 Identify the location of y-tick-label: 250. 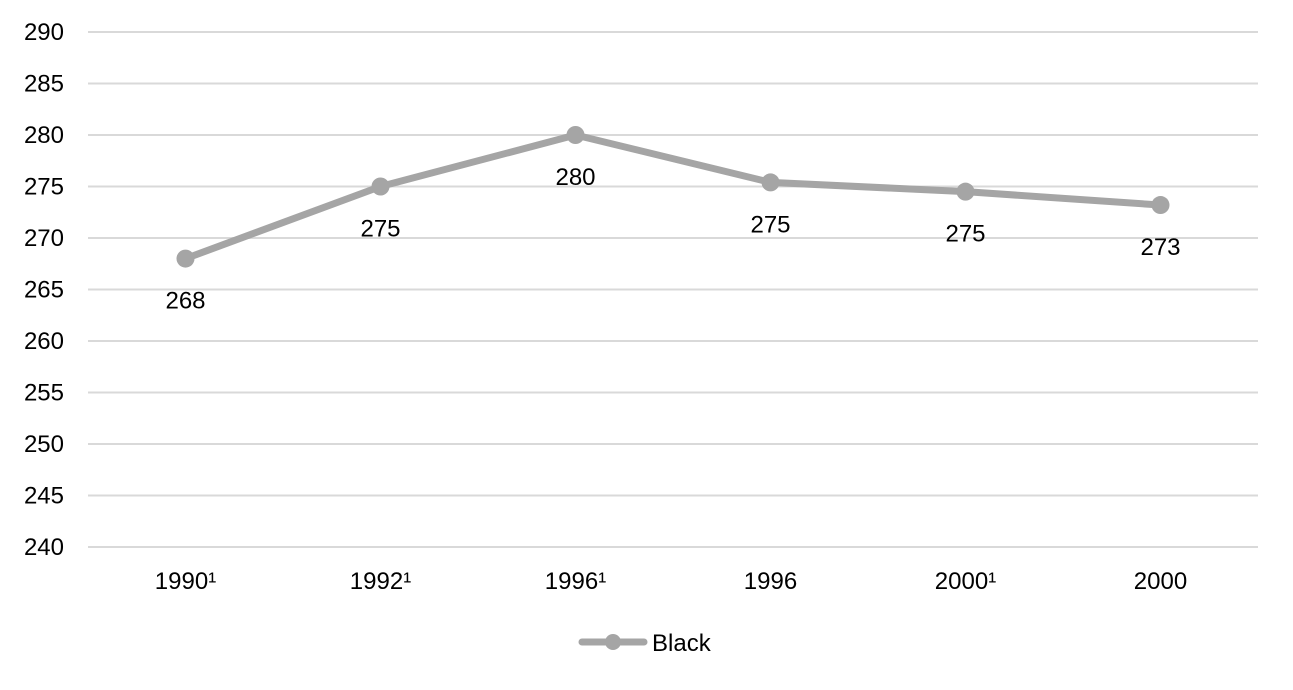
(44, 444).